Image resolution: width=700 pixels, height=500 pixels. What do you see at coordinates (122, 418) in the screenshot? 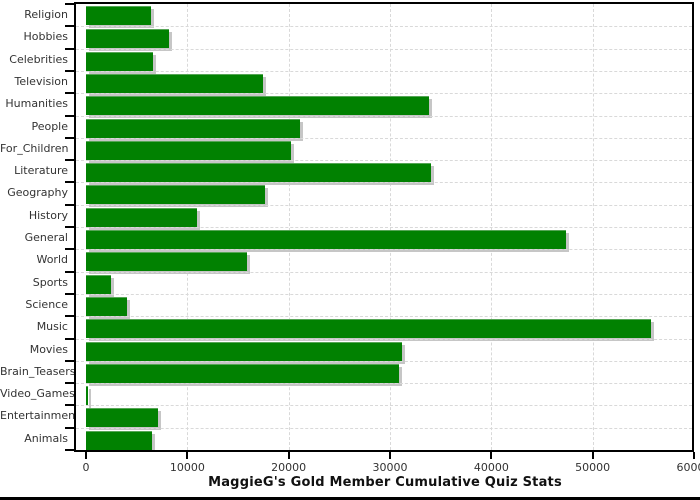
I see `bar-entertainment` at bounding box center [122, 418].